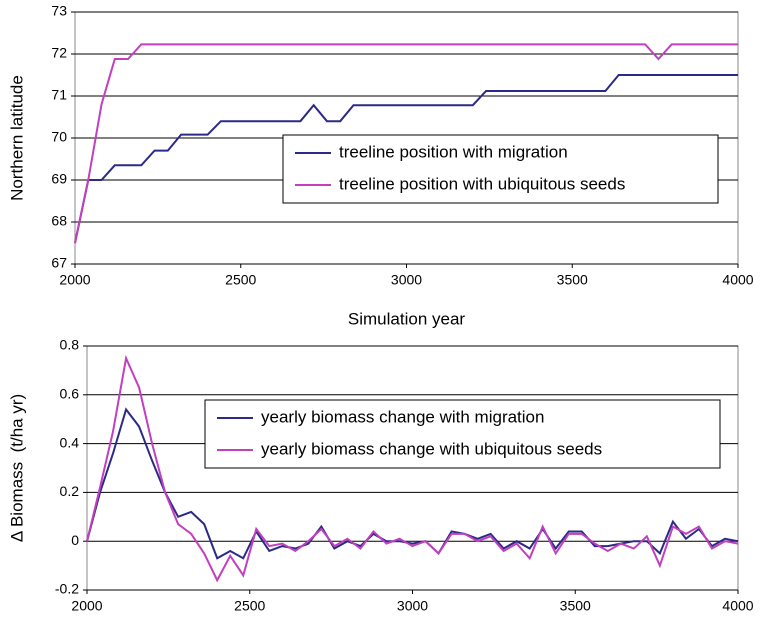  I want to click on y-tick-label: 72, so click(59, 53).